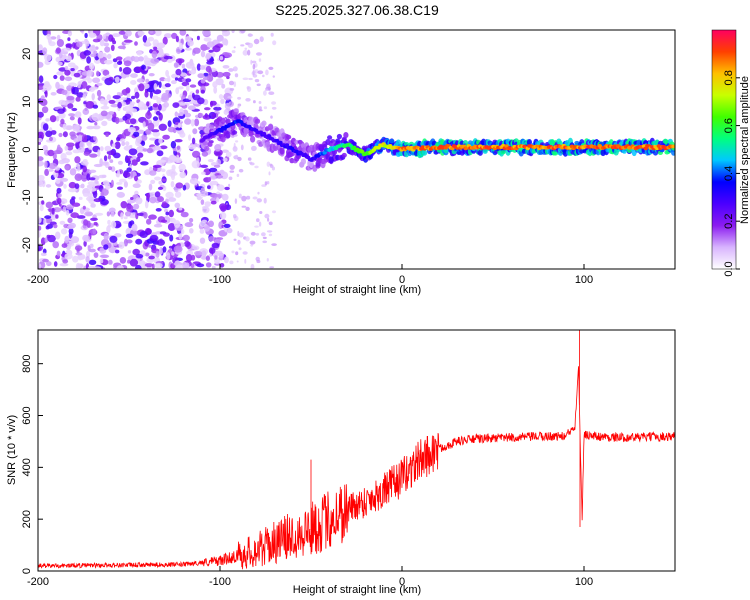 The width and height of the screenshot is (750, 600). I want to click on figure-title: S225.2025.327.06.38.C19, so click(357, 10).